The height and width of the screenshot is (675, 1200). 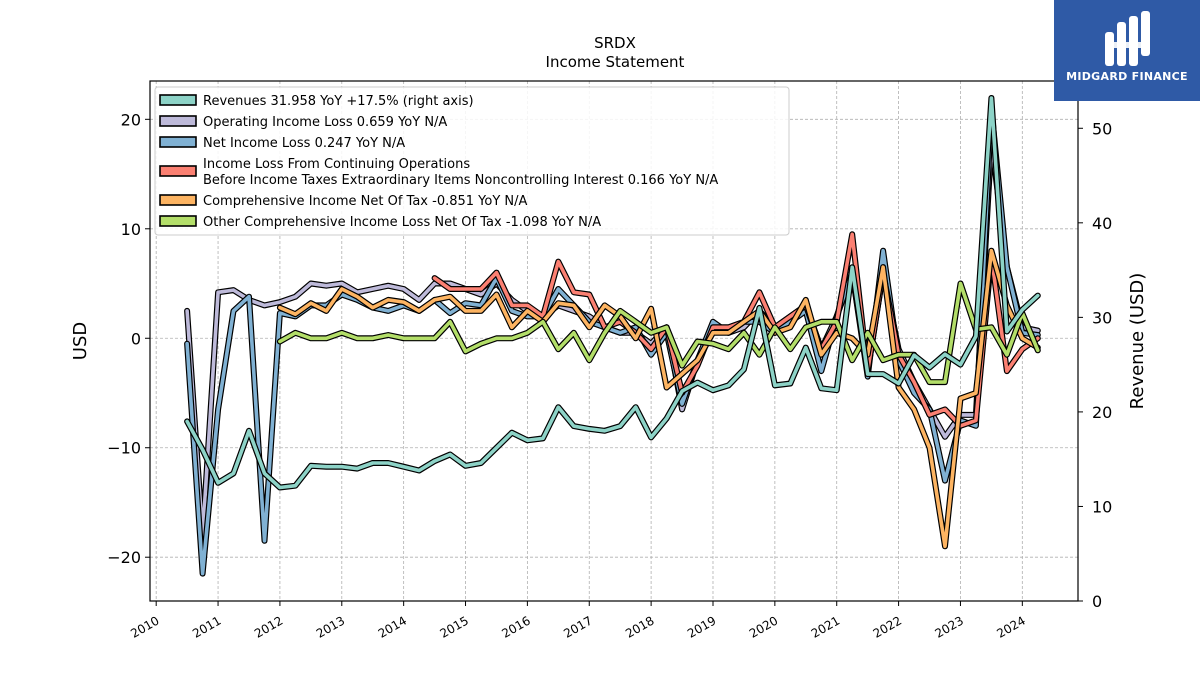 What do you see at coordinates (887, 626) in the screenshot?
I see `x-tick-label: 2022` at bounding box center [887, 626].